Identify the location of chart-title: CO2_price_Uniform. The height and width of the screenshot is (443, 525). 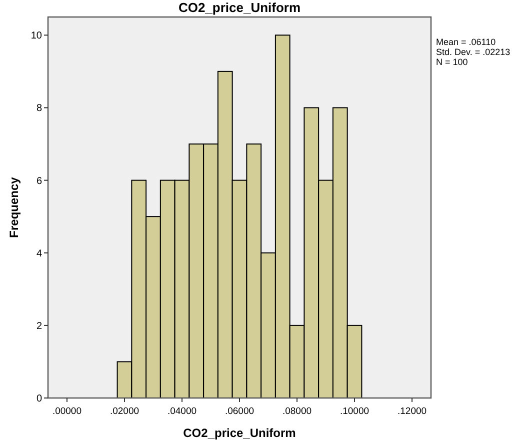
(239, 7).